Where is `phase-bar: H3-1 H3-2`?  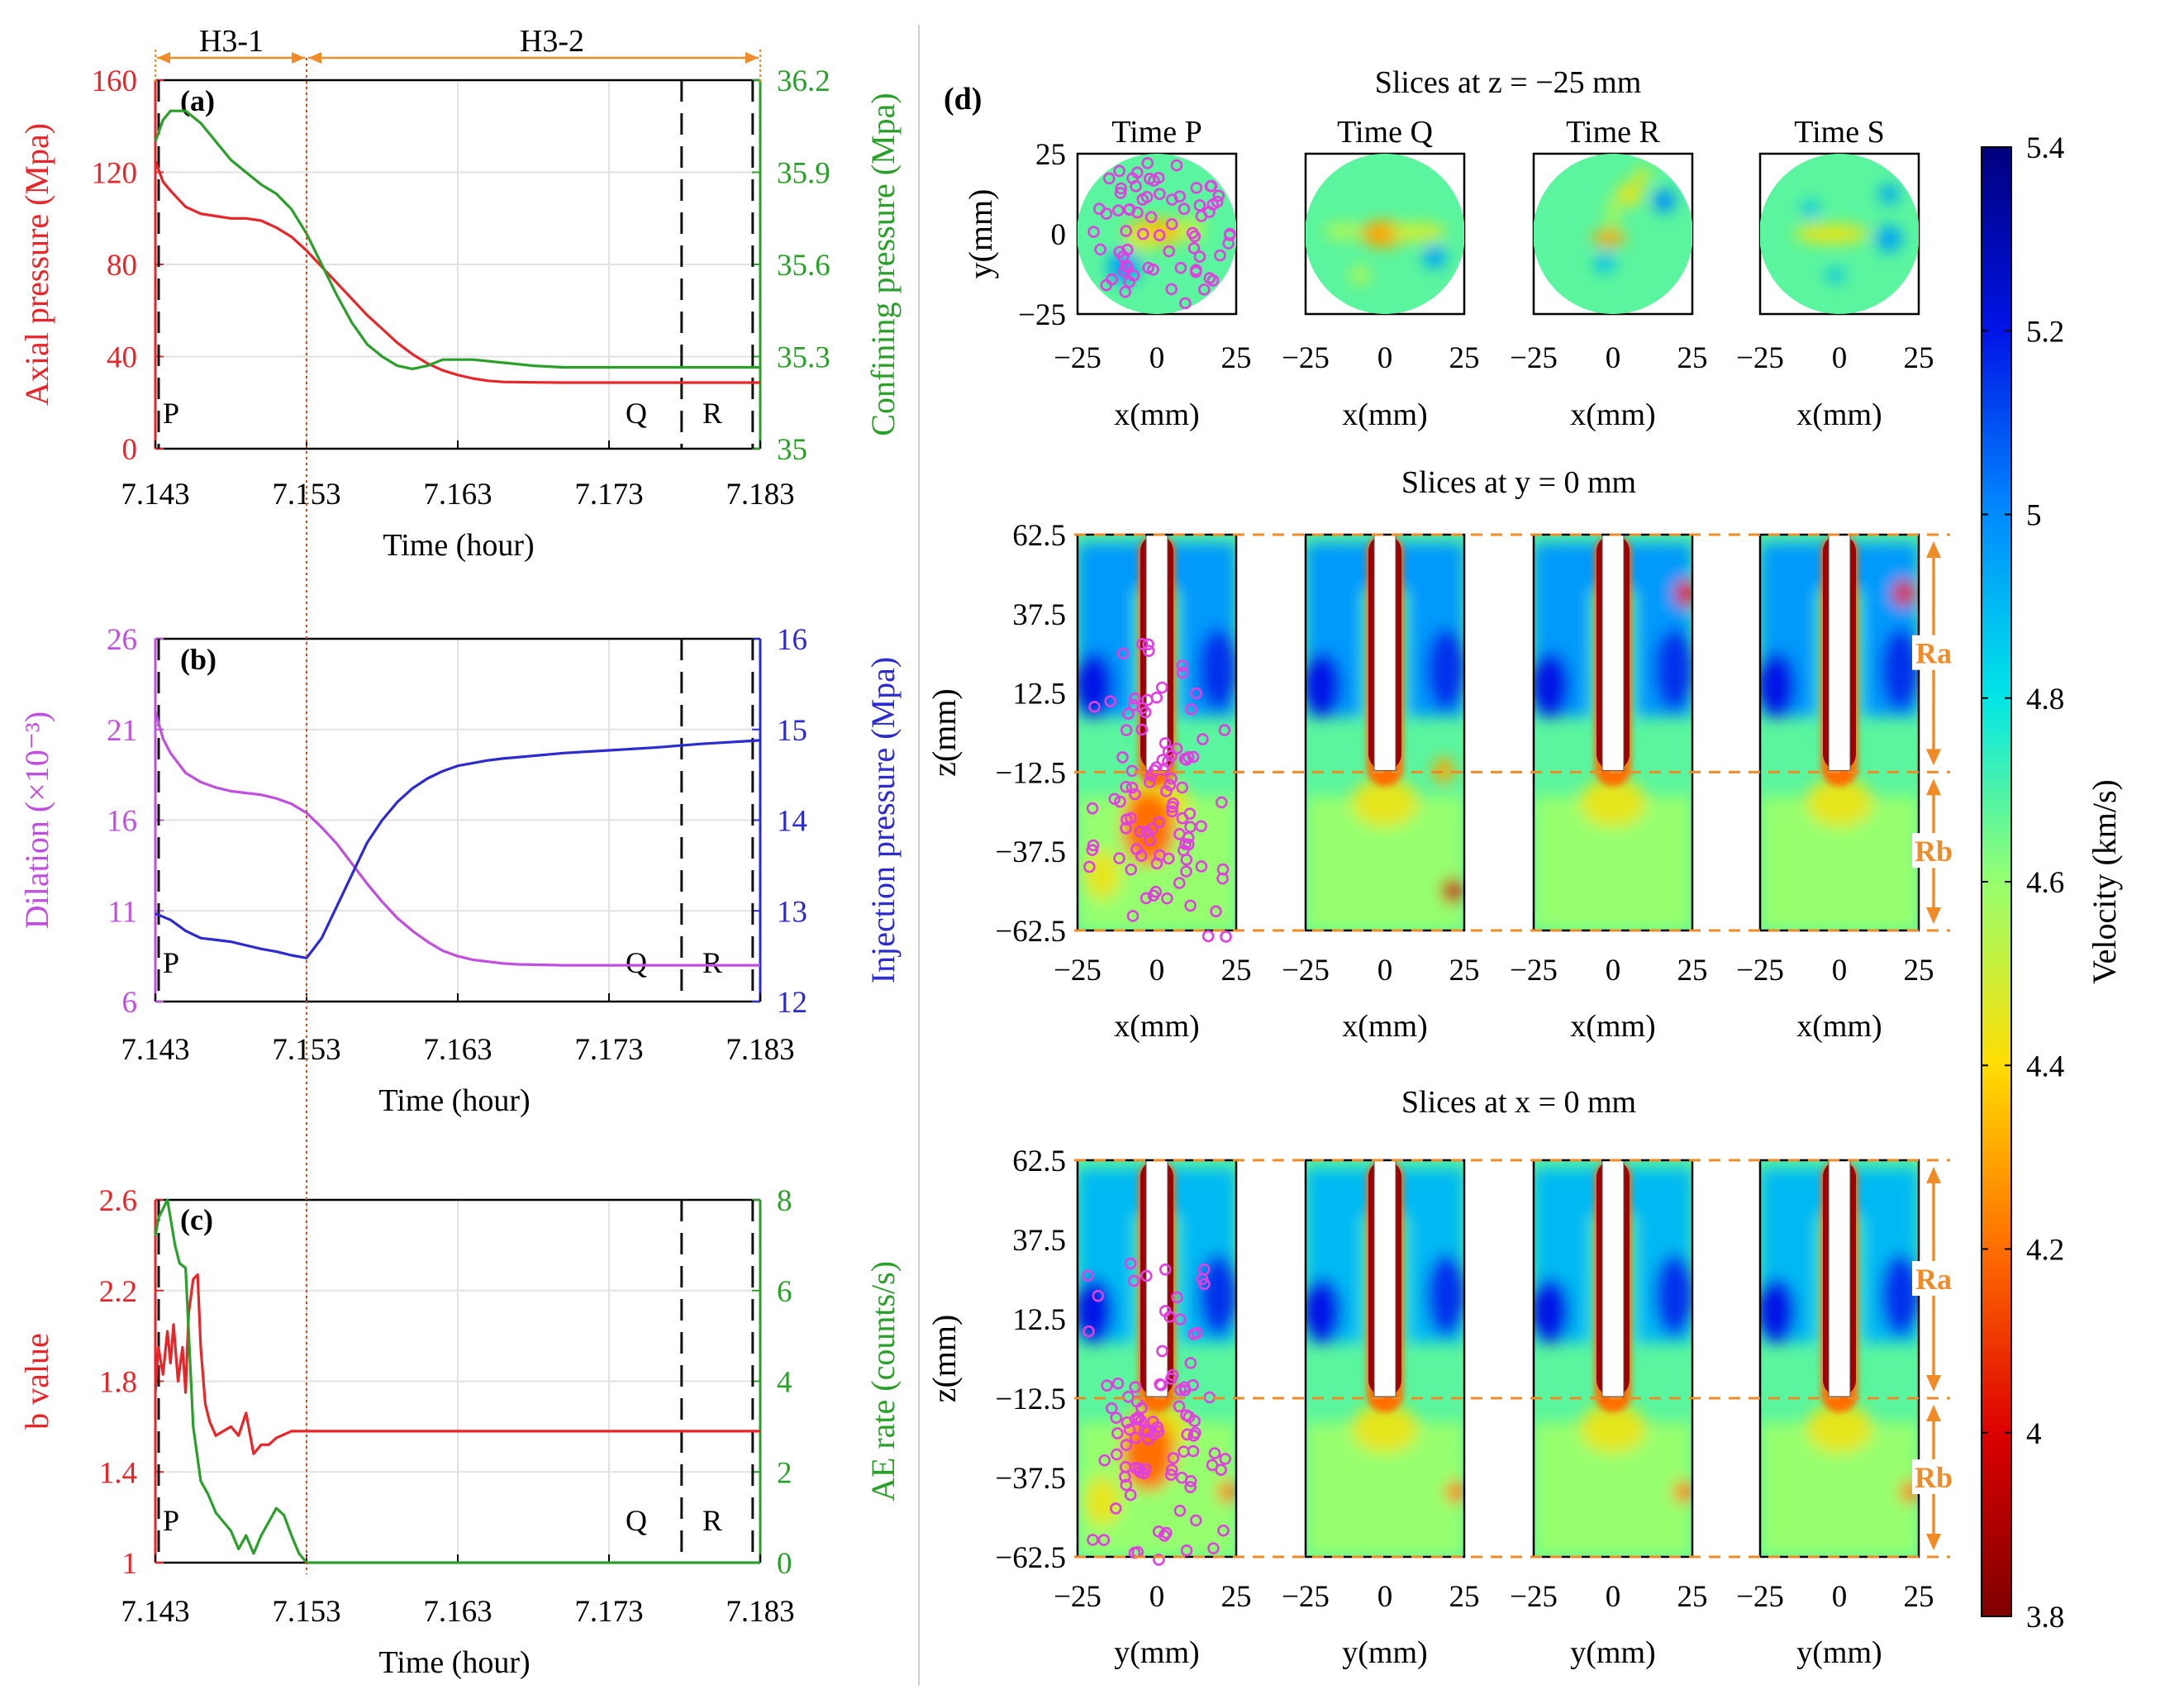
phase-bar: H3-1 H3-2 is located at coordinates (391, 41).